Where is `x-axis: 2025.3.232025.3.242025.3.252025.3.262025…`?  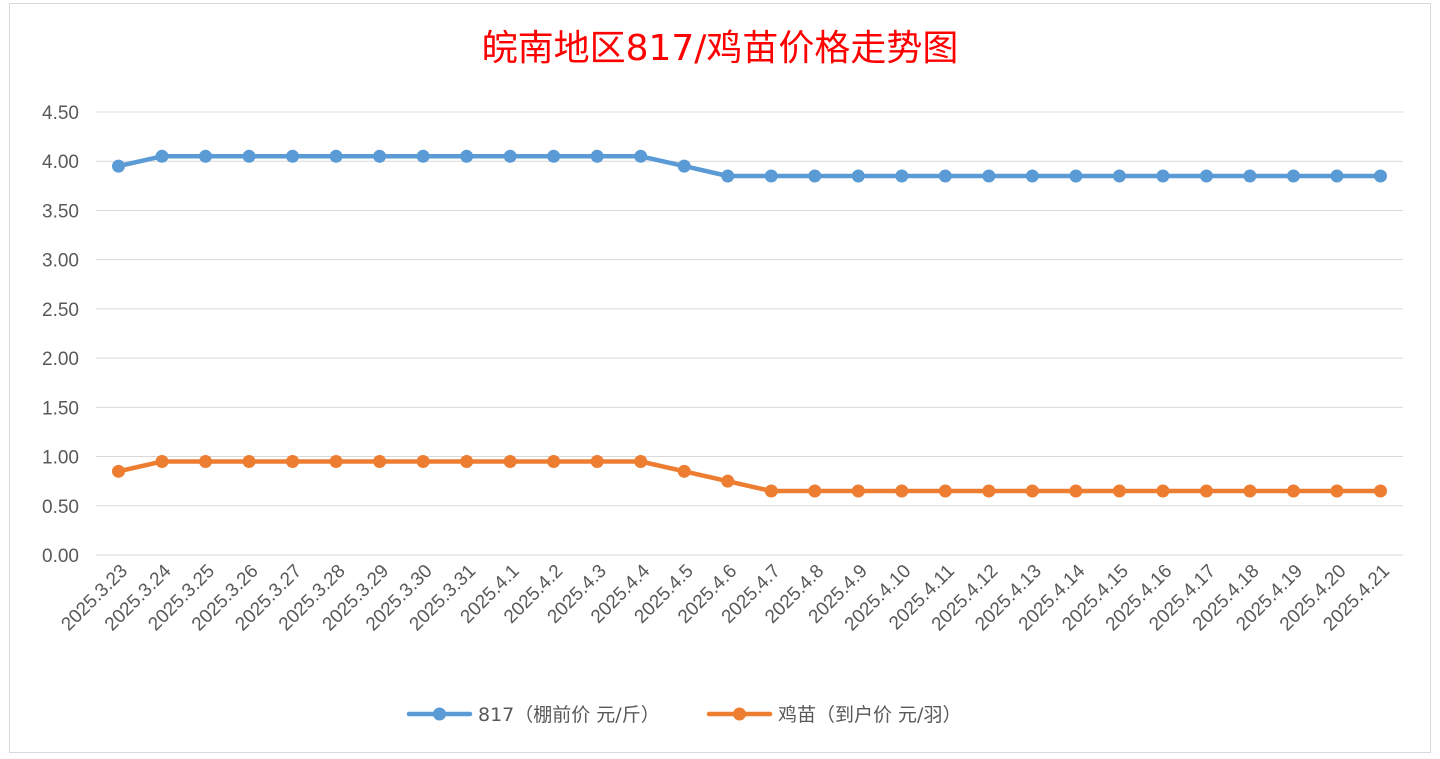
x-axis: 2025.3.232025.3.242025.3.252025.3.262025… is located at coordinates (730, 594).